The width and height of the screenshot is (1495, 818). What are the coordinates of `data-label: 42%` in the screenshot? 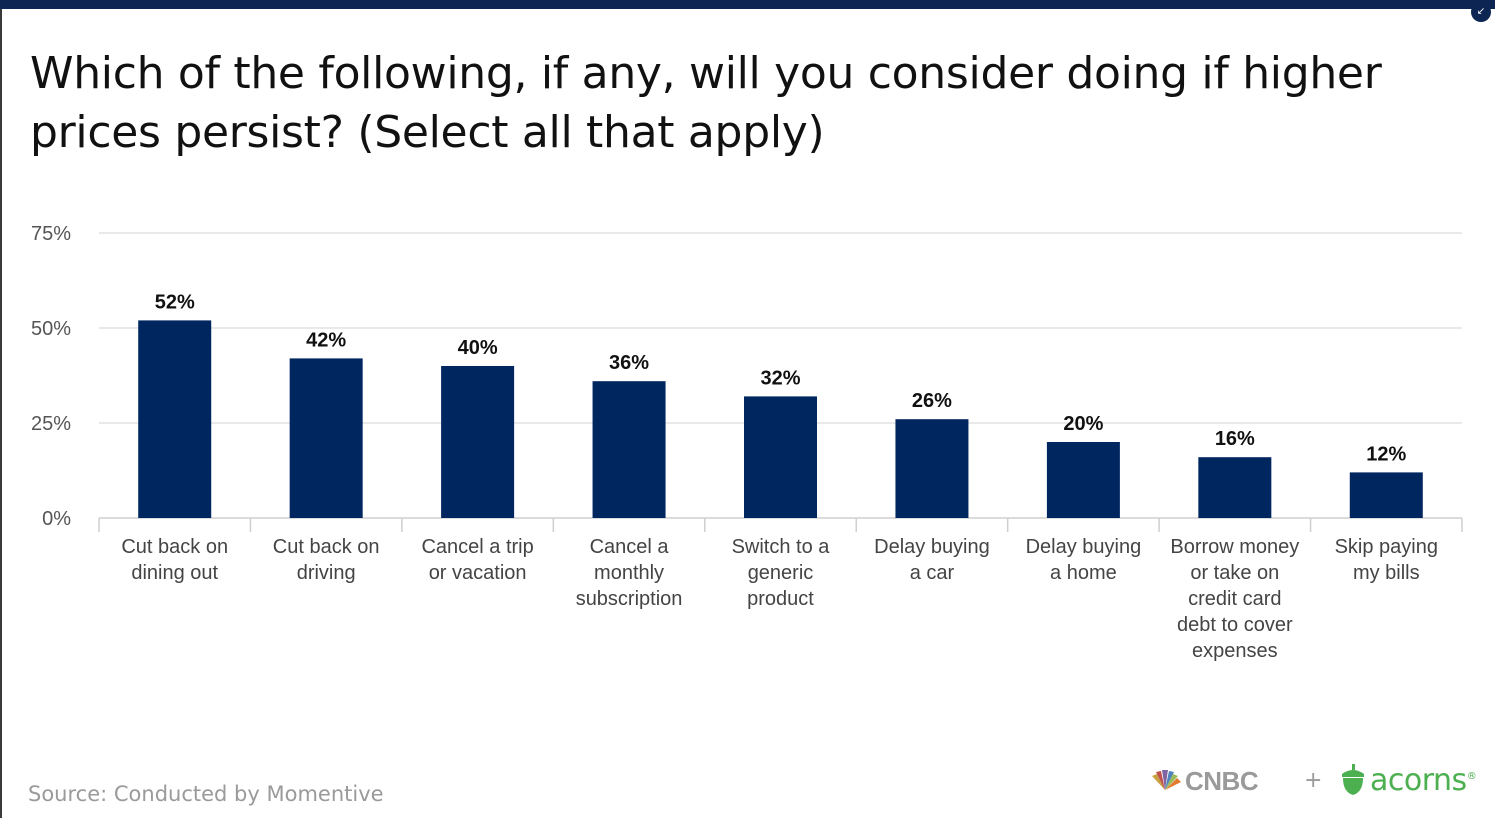 It's located at (326, 340).